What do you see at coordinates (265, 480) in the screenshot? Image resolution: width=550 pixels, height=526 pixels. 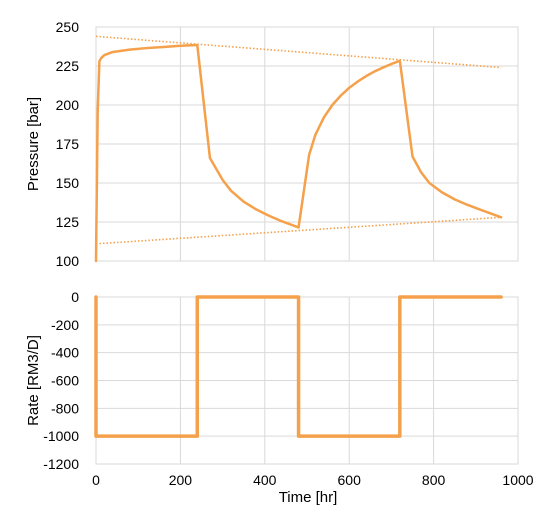 I see `rate-x-tick-label: 400` at bounding box center [265, 480].